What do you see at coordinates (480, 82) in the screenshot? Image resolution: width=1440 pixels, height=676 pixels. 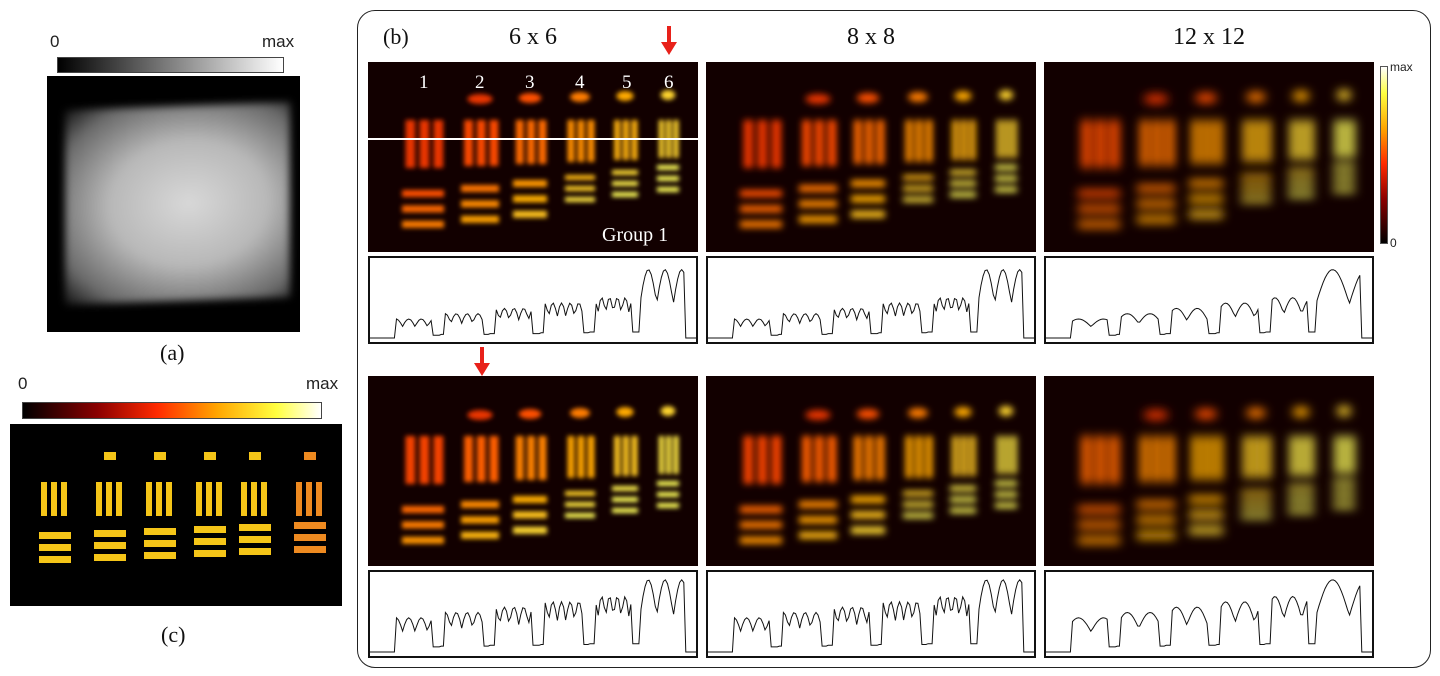 I see `element-number-2: 2` at bounding box center [480, 82].